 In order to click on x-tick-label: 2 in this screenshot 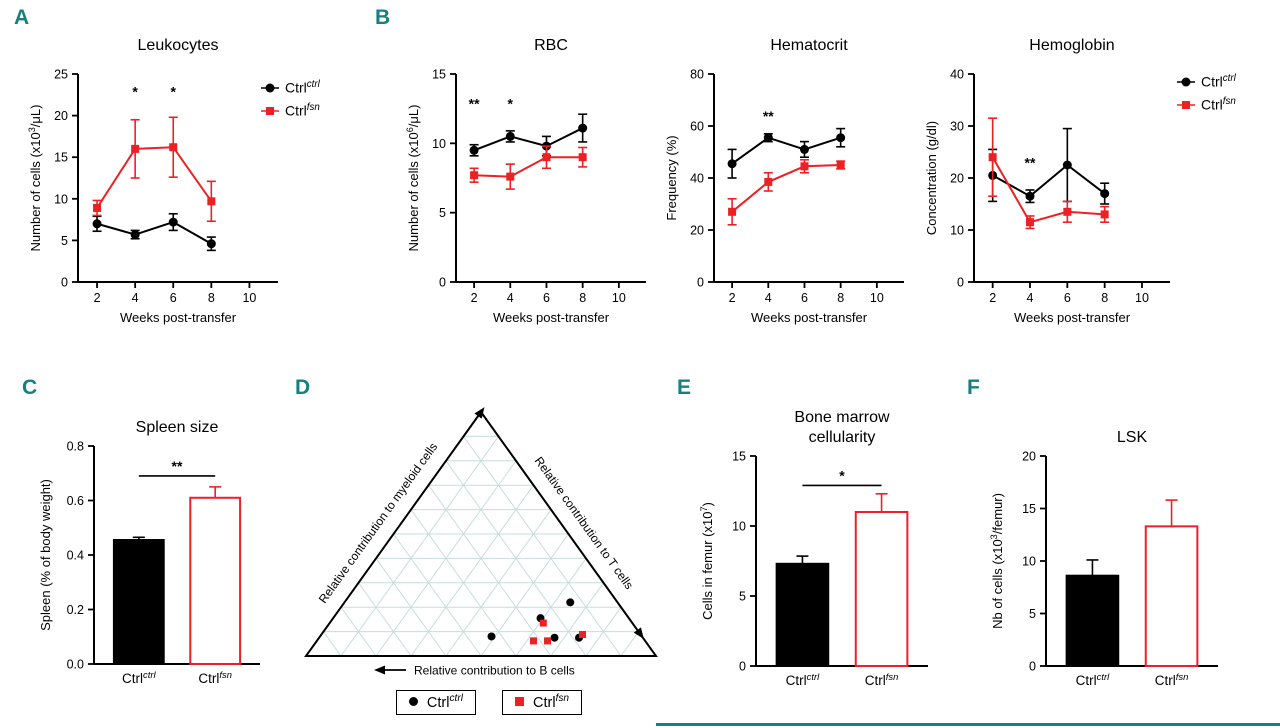, I will do `click(474, 298)`.